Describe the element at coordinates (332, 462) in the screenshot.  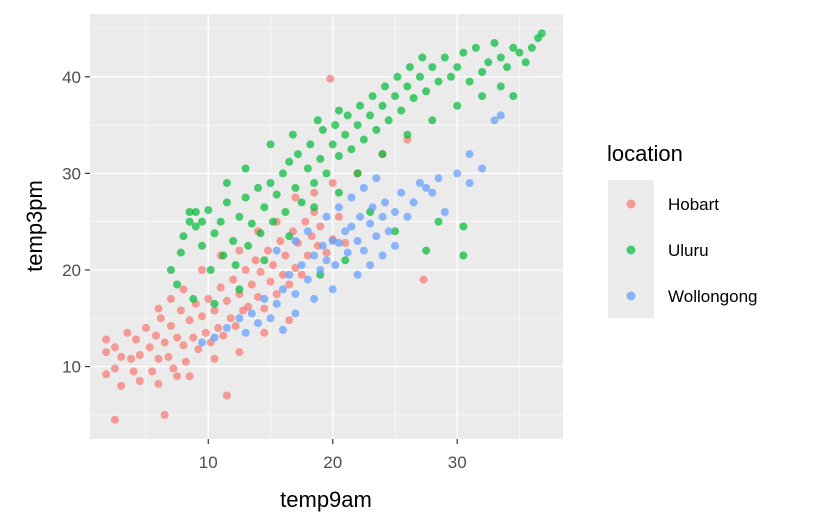
I see `x-tick-label: 20` at that location.